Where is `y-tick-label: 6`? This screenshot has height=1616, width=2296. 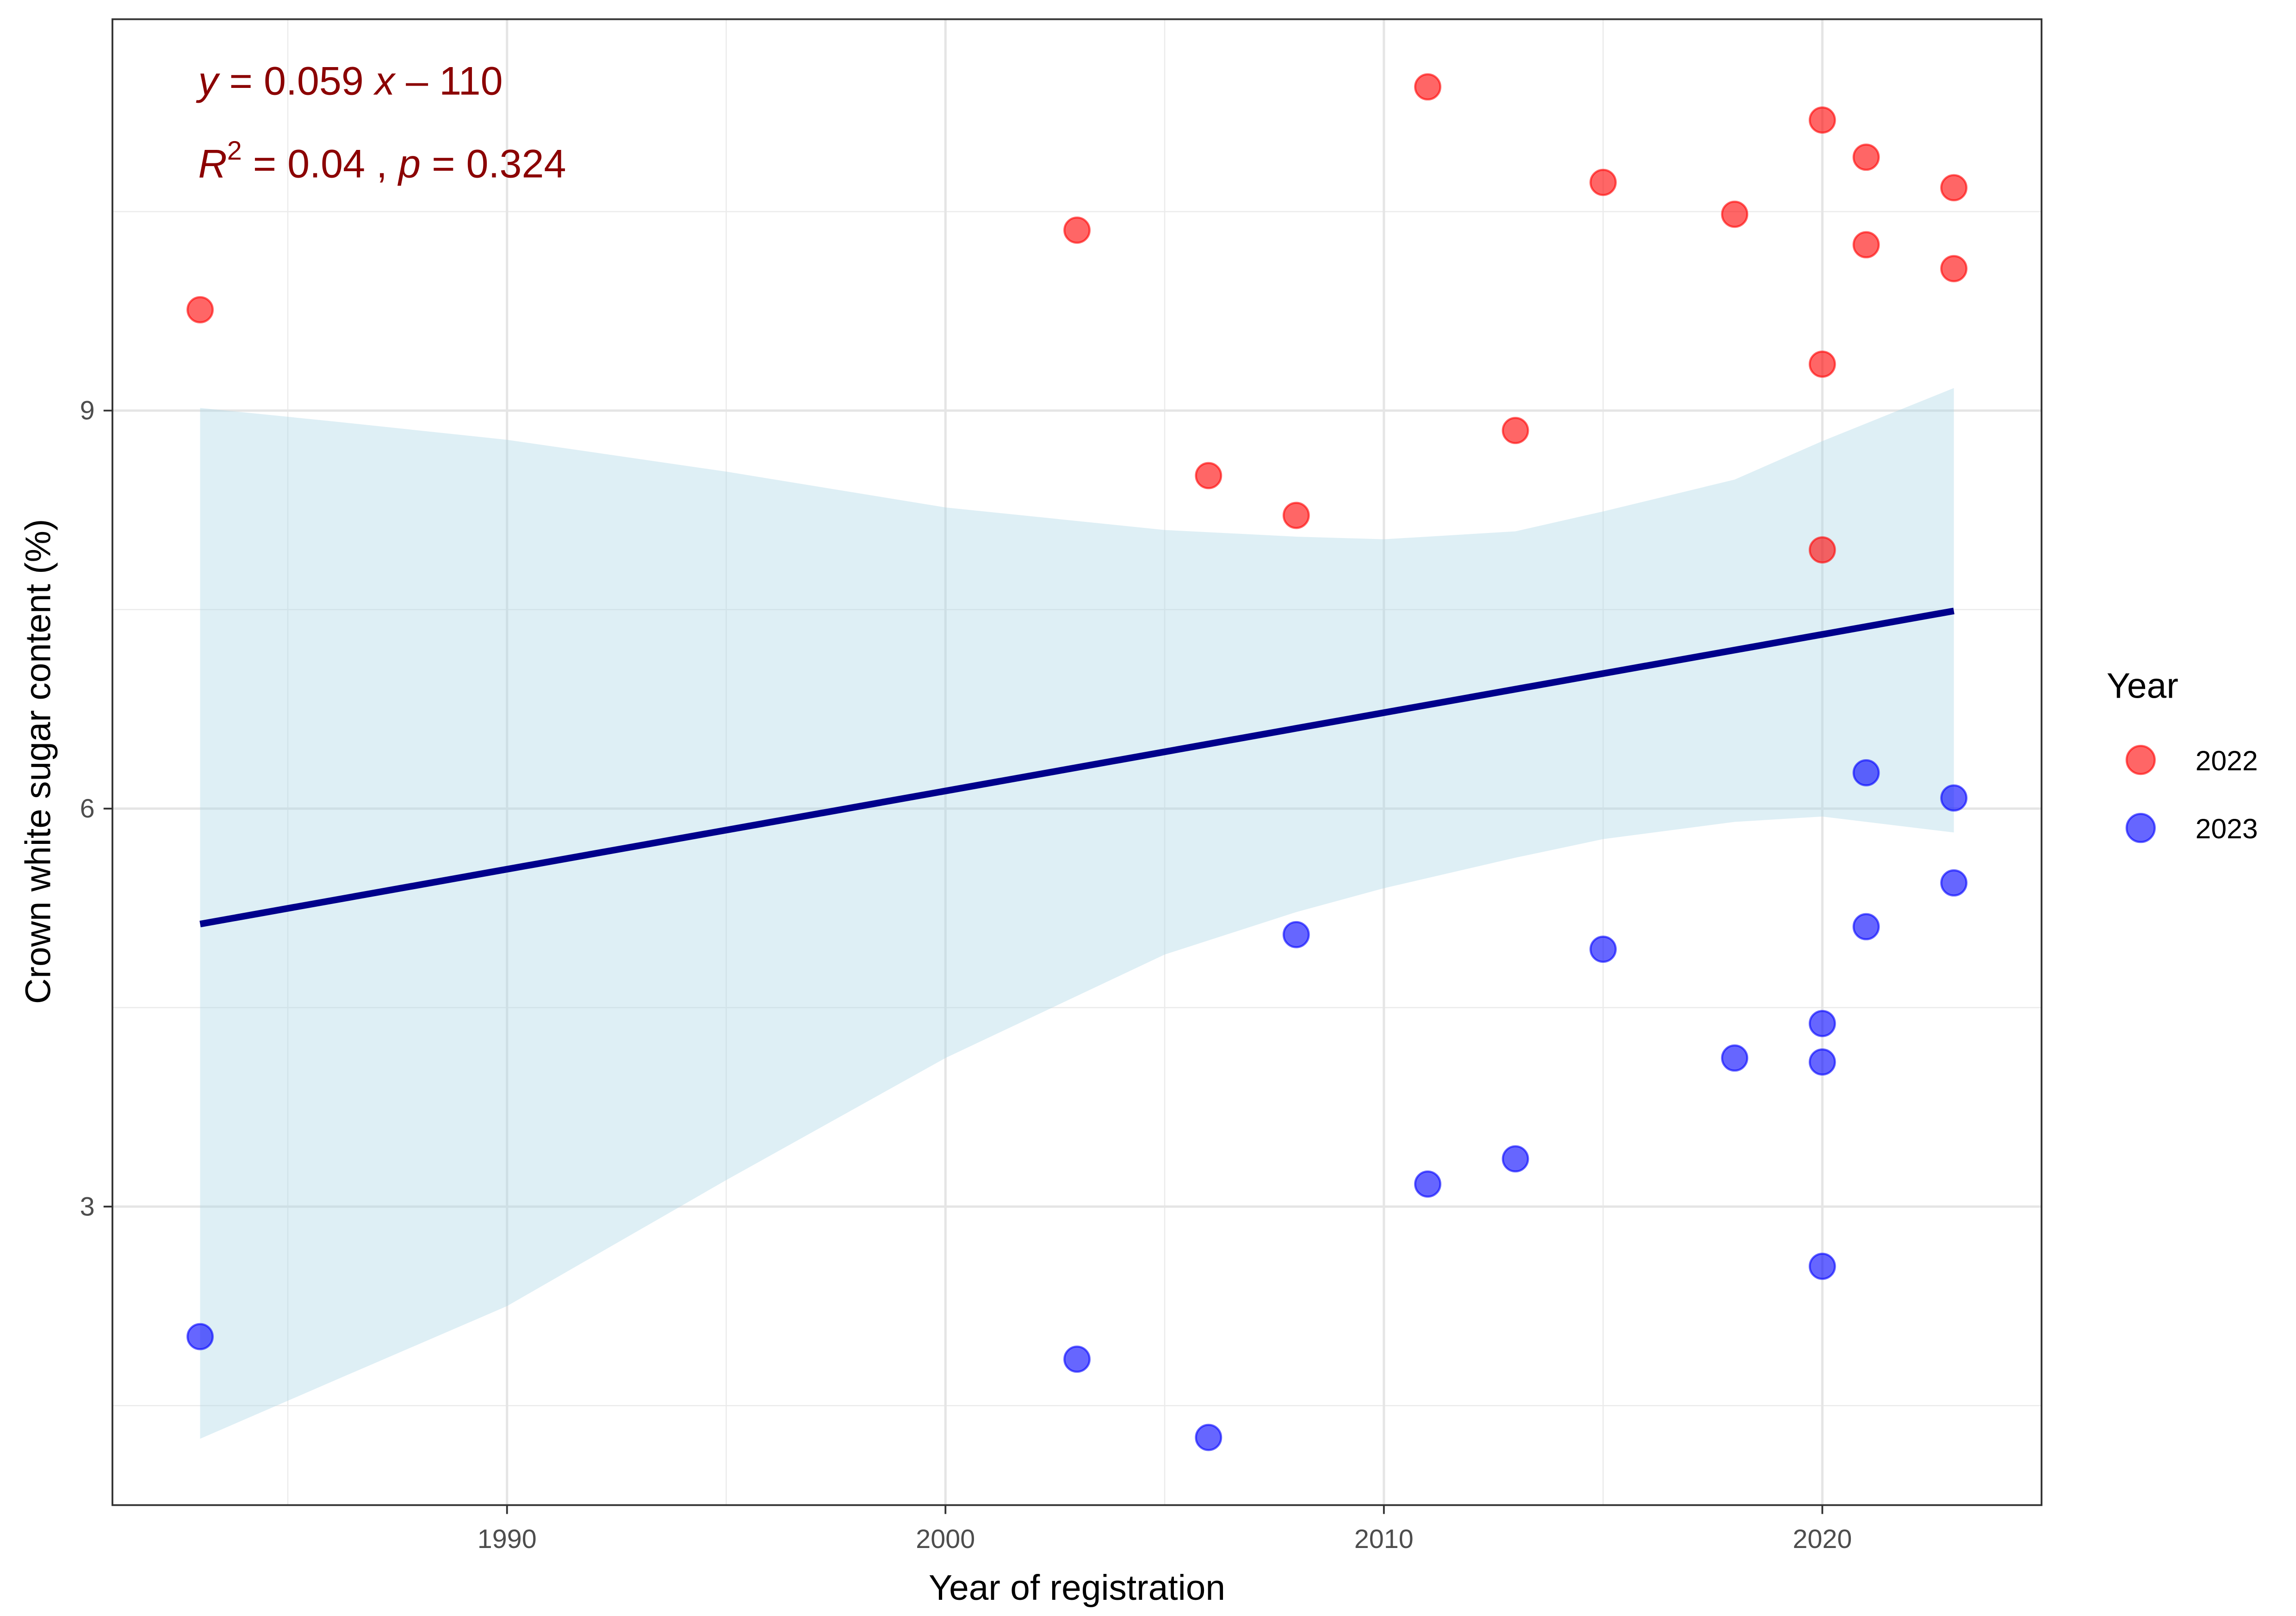 y-tick-label: 6 is located at coordinates (88, 808).